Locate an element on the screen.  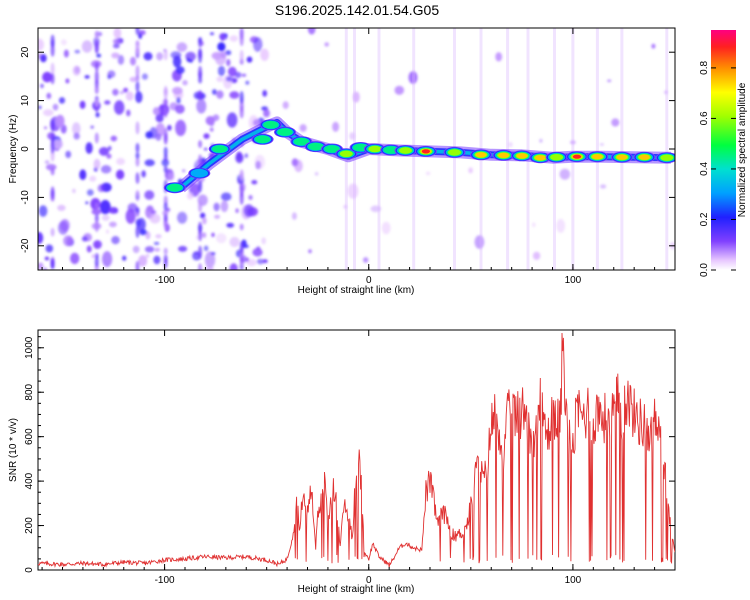
x-tick-label: 0 is located at coordinates (369, 280).